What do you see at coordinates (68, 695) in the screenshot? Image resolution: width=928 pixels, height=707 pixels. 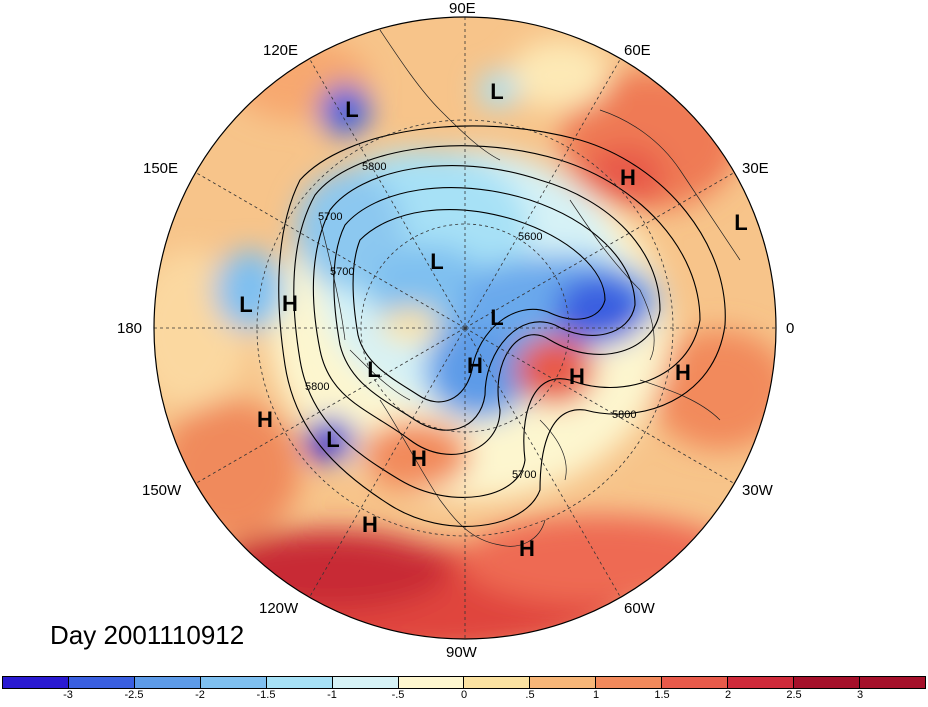 I see `colorbar-tick-label: -3` at bounding box center [68, 695].